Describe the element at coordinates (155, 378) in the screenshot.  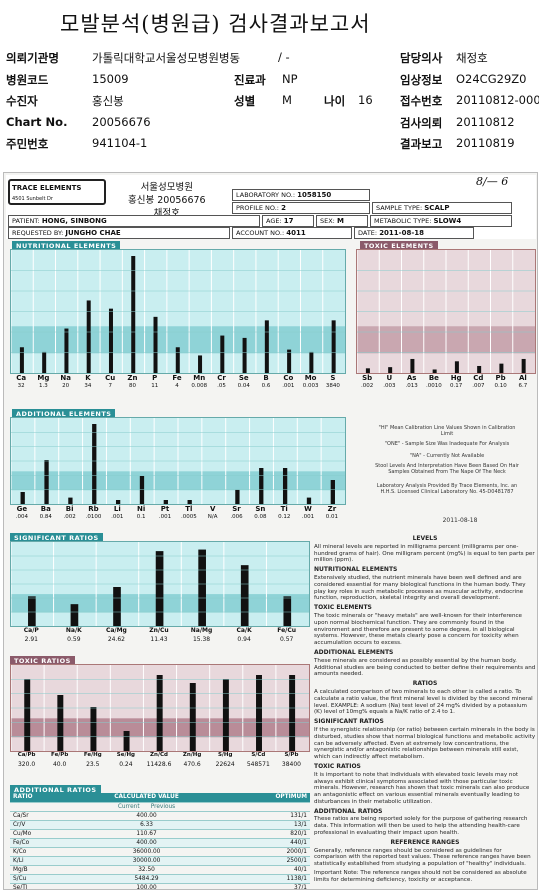
I see `label-P: P` at that location.